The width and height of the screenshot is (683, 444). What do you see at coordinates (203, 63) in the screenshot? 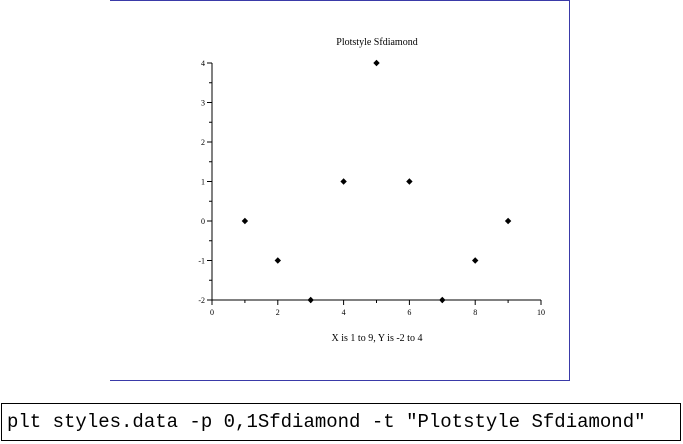
I see `y-tick-label: 4` at bounding box center [203, 63].